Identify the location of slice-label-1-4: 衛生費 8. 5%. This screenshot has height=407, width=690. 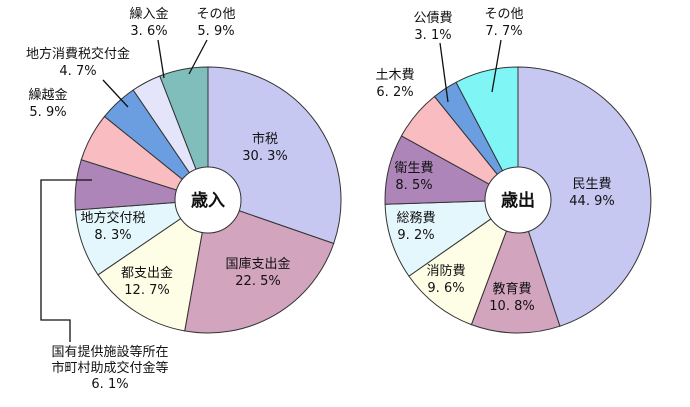
(413, 177).